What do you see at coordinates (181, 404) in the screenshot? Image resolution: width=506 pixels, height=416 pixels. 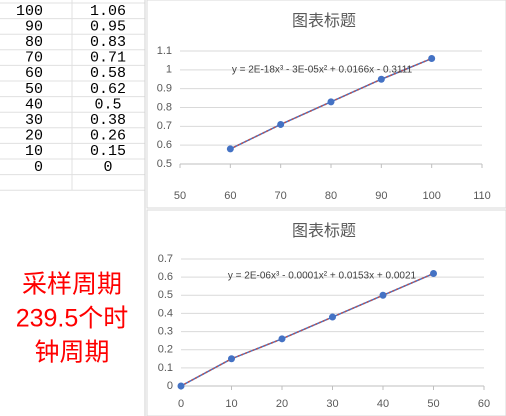 I see `x-tick-label: 0` at bounding box center [181, 404].